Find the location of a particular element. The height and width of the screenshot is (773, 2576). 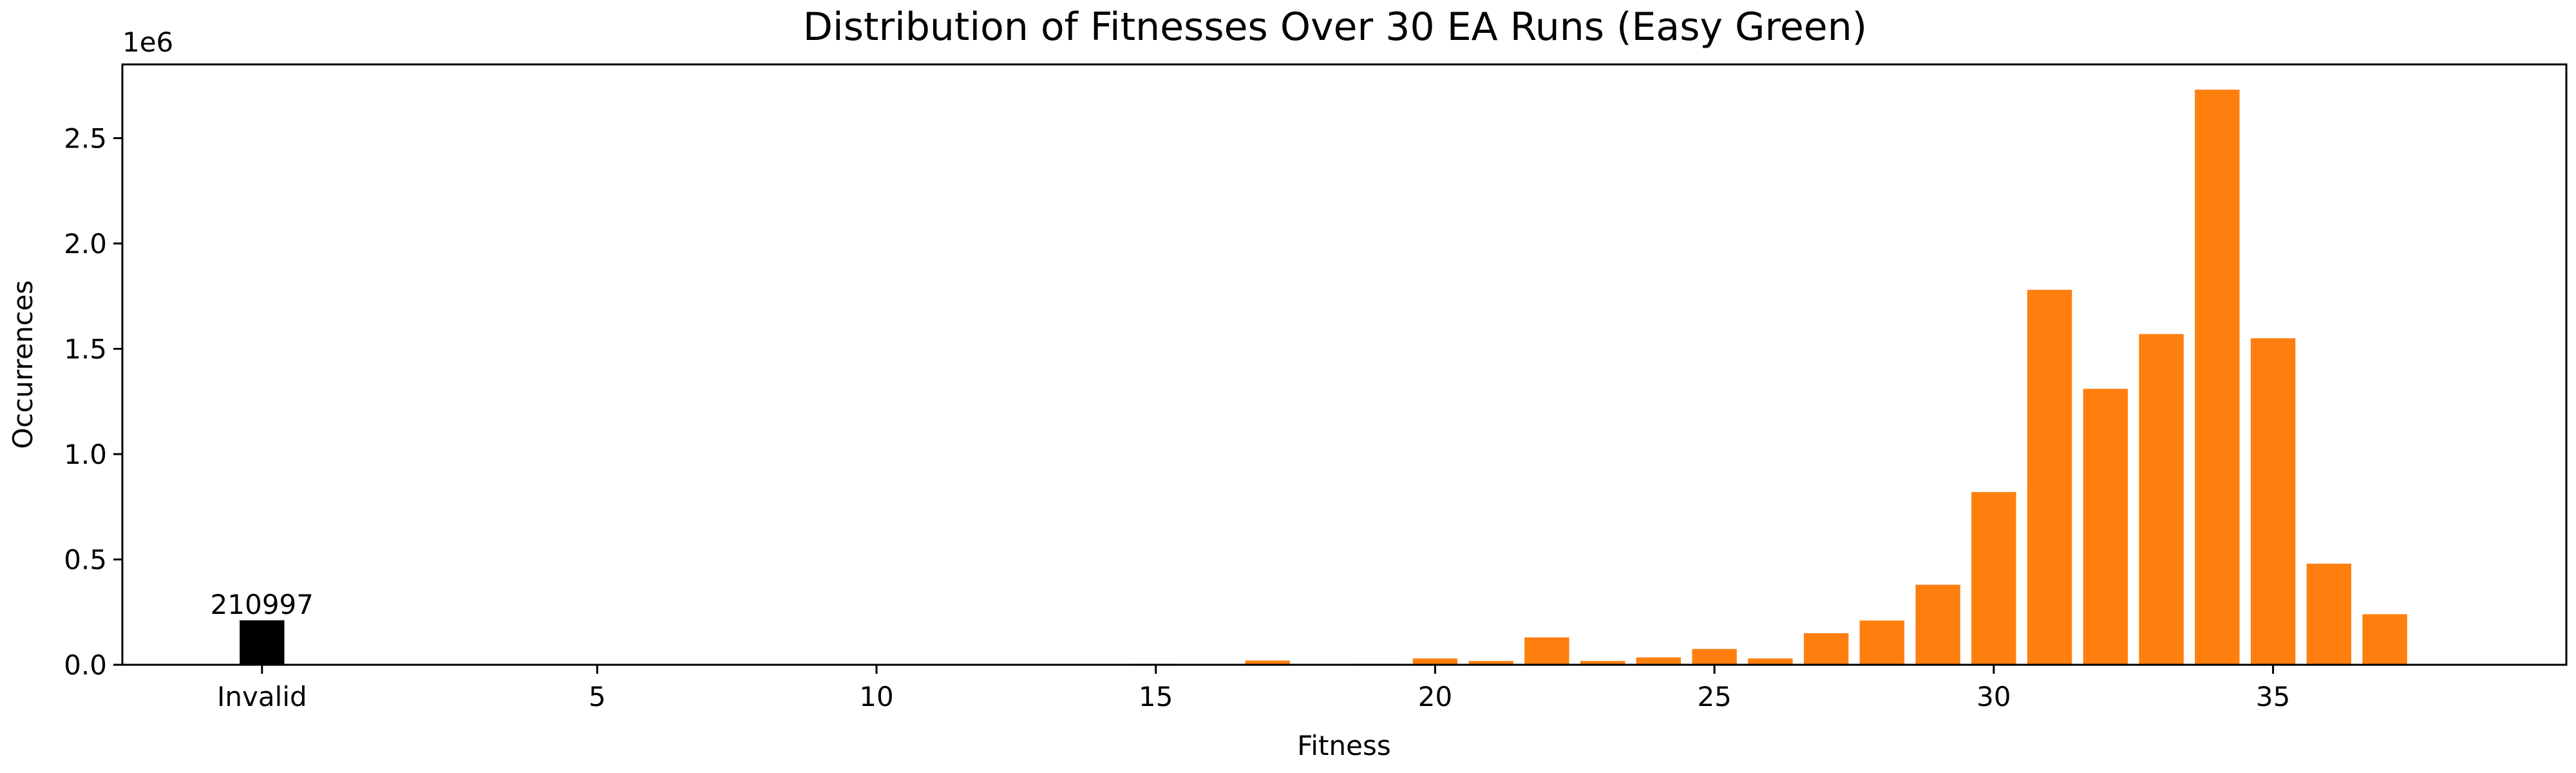

y-axis-offset-label: 1e6 is located at coordinates (147, 42).